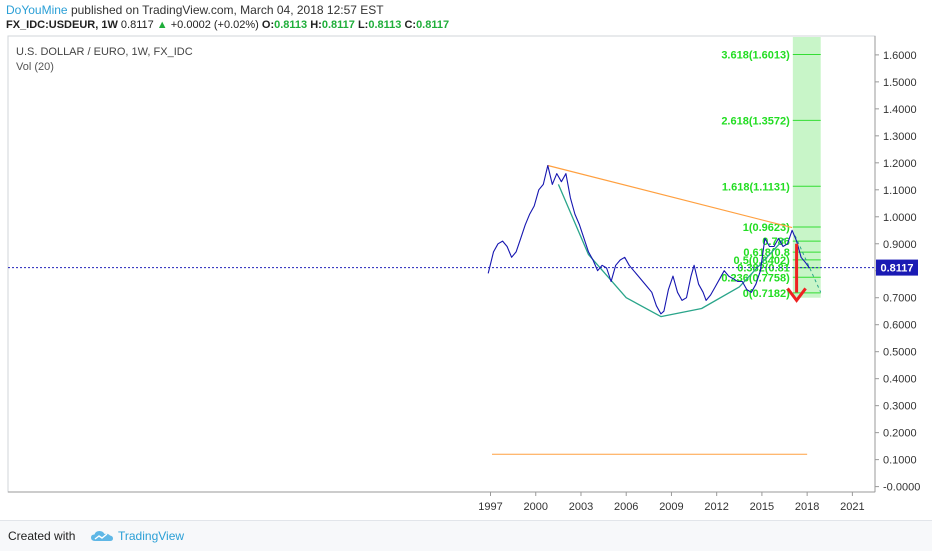 The image size is (932, 551). What do you see at coordinates (900, 434) in the screenshot?
I see `y-tick-label: 0.2000` at bounding box center [900, 434].